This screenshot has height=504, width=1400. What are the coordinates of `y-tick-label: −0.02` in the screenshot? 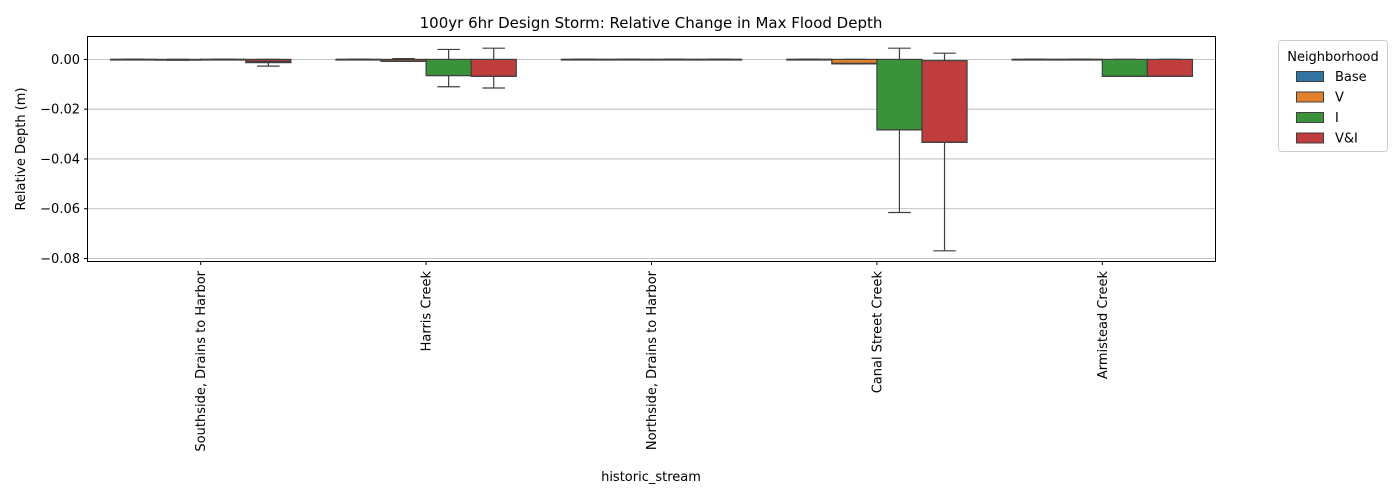 It's located at (60, 110).